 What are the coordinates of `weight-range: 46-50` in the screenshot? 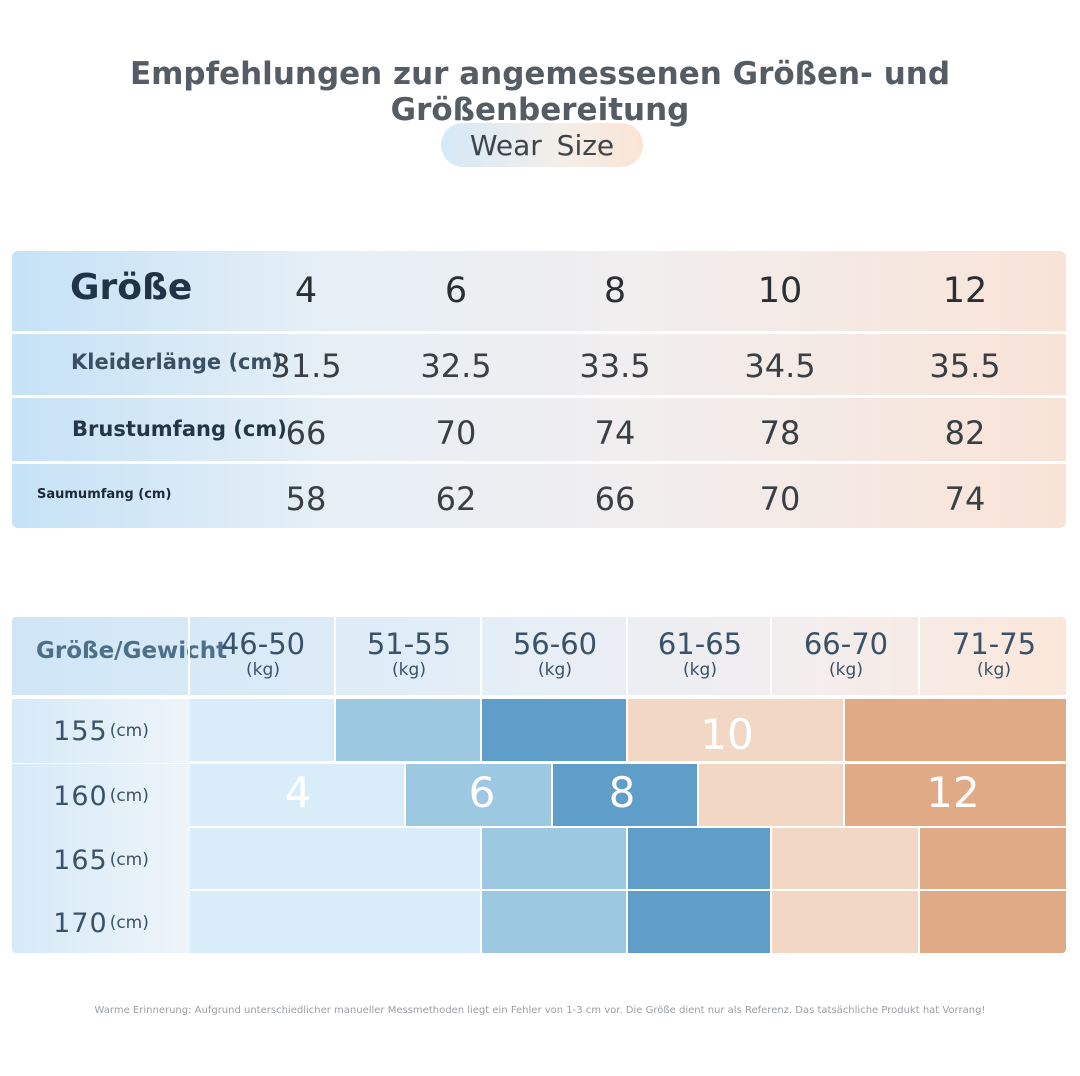 It's located at (263, 644).